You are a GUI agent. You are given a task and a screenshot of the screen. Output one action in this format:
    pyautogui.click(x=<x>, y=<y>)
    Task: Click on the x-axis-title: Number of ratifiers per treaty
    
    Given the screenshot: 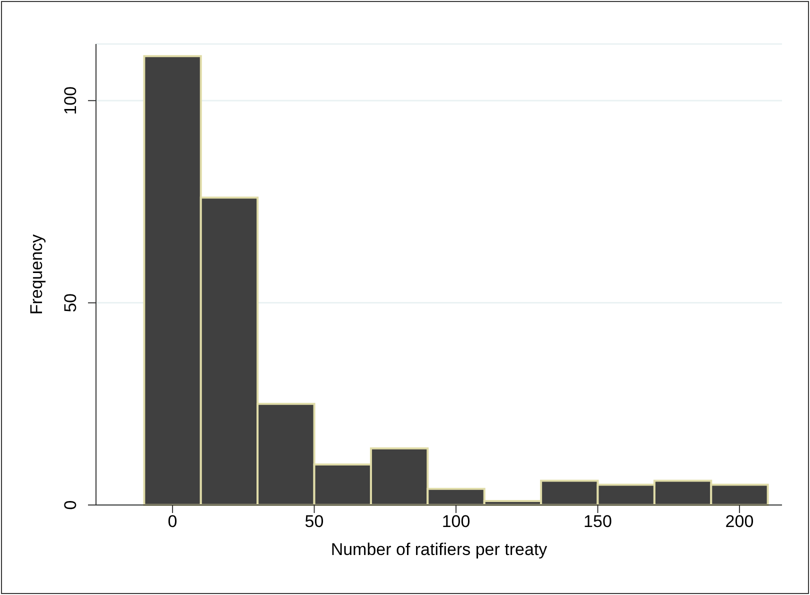 What is the action you would take?
    pyautogui.click(x=439, y=549)
    